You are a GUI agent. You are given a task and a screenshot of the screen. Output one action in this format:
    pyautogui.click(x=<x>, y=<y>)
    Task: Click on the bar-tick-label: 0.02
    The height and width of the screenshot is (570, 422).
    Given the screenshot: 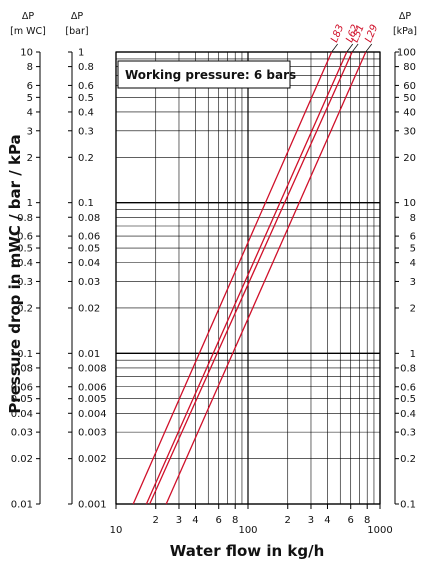 What is the action you would take?
    pyautogui.click(x=89, y=308)
    